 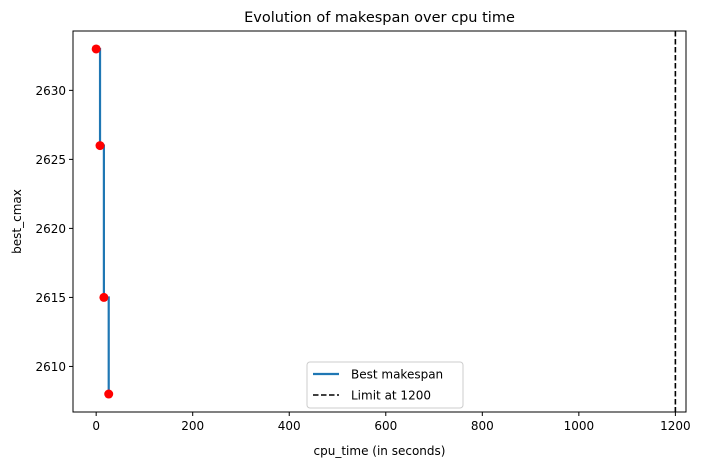 I want to click on legend-box, so click(x=385, y=385).